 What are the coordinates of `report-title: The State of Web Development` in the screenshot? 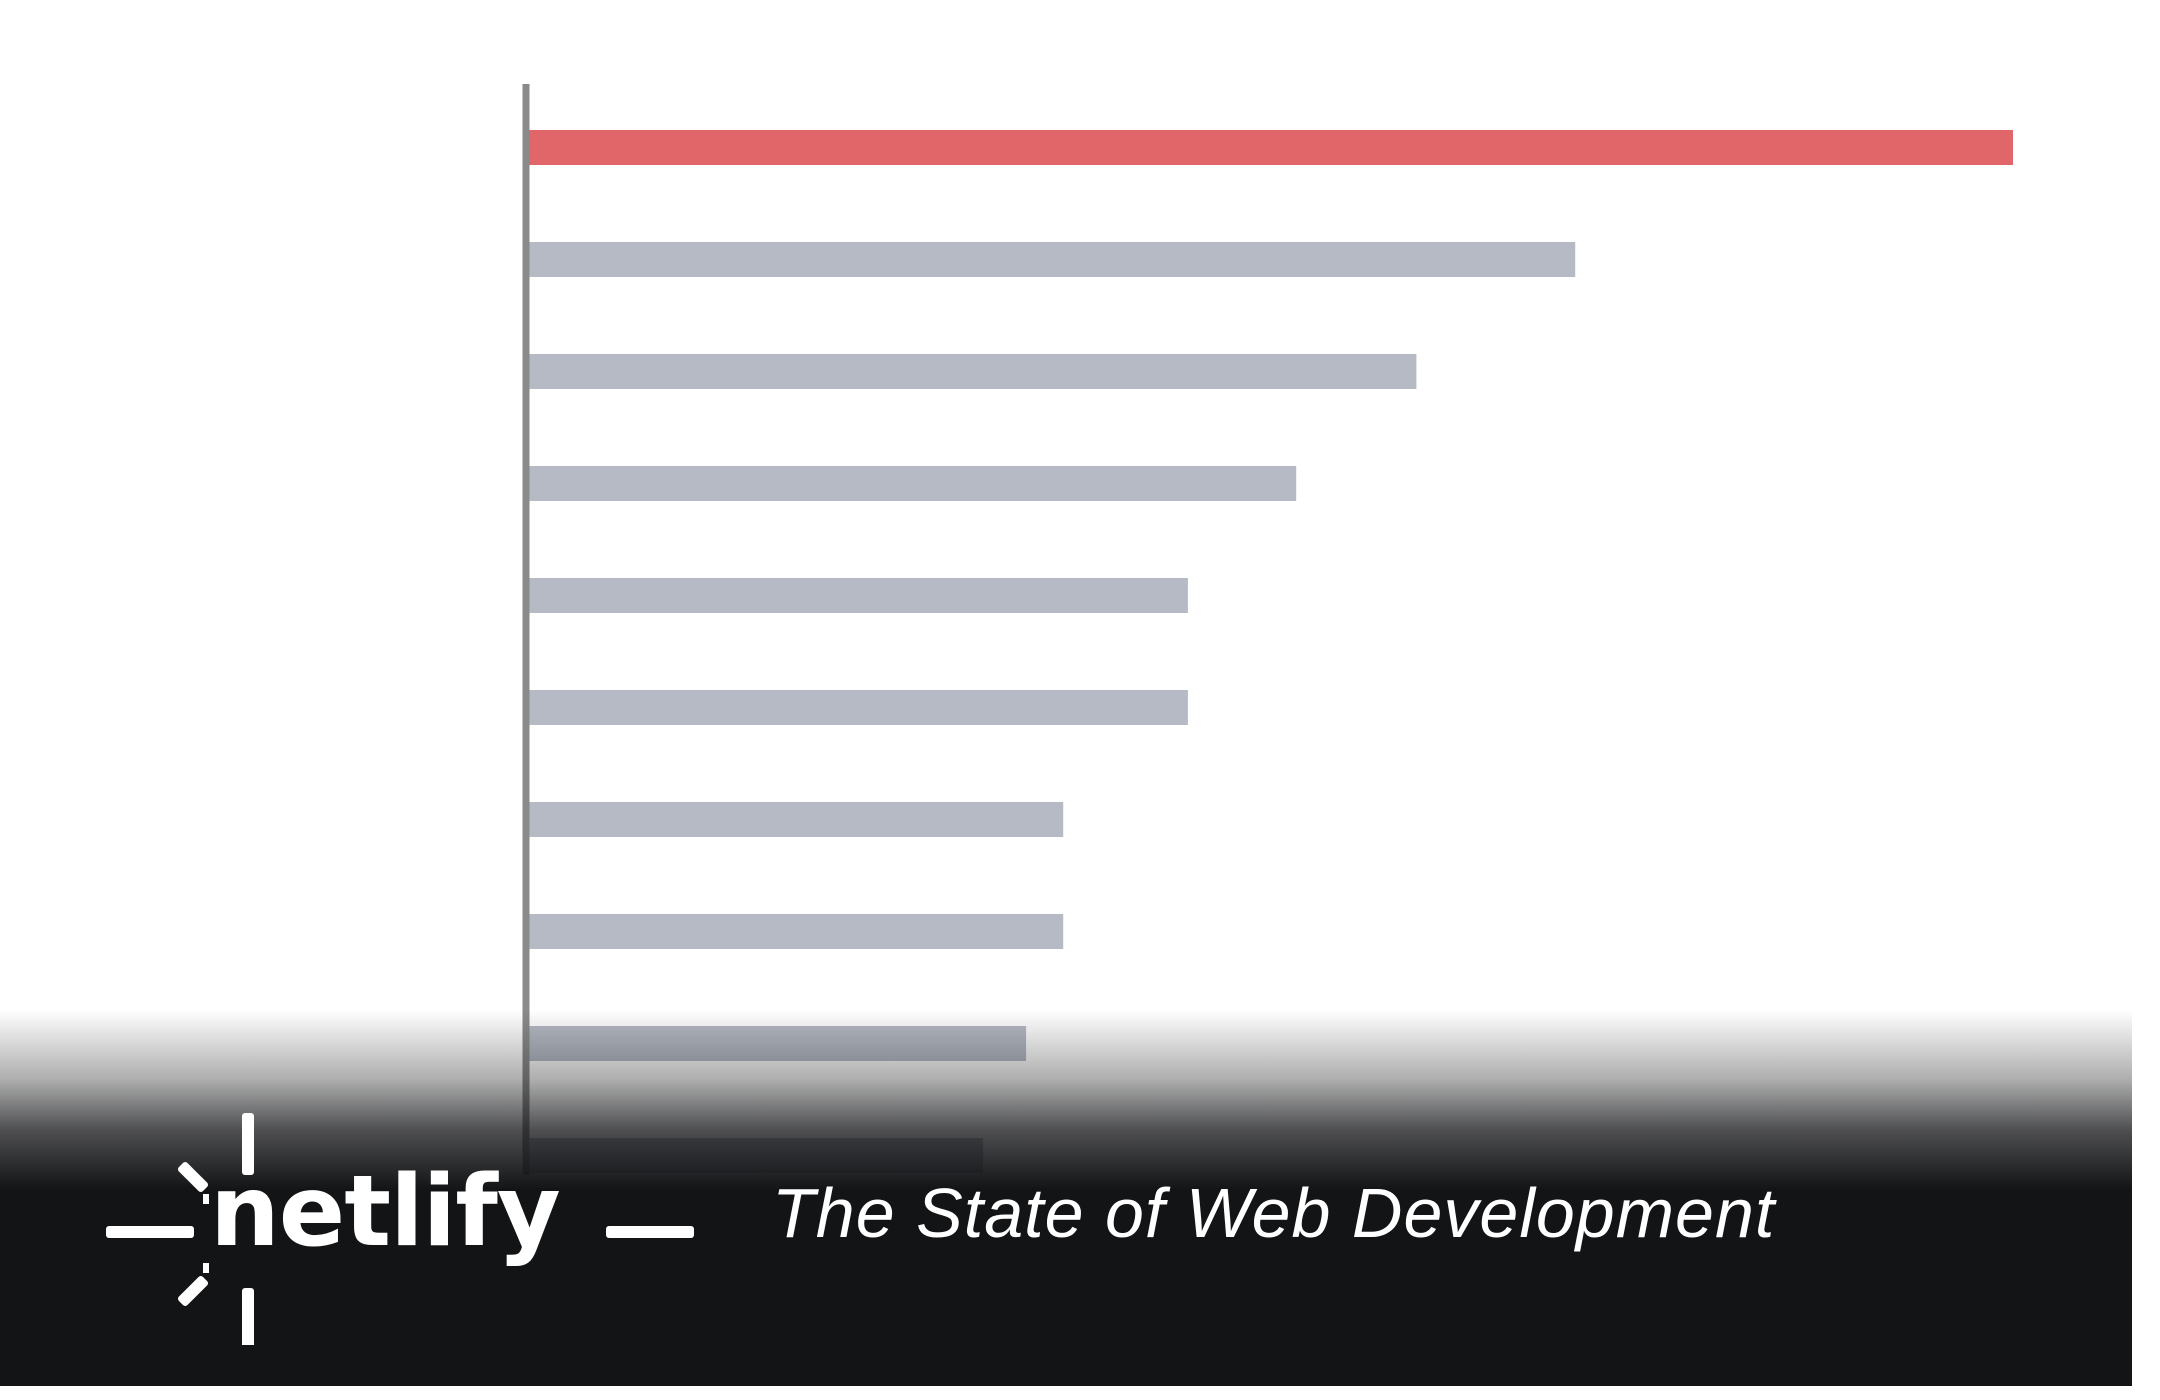 It's located at (1274, 1213).